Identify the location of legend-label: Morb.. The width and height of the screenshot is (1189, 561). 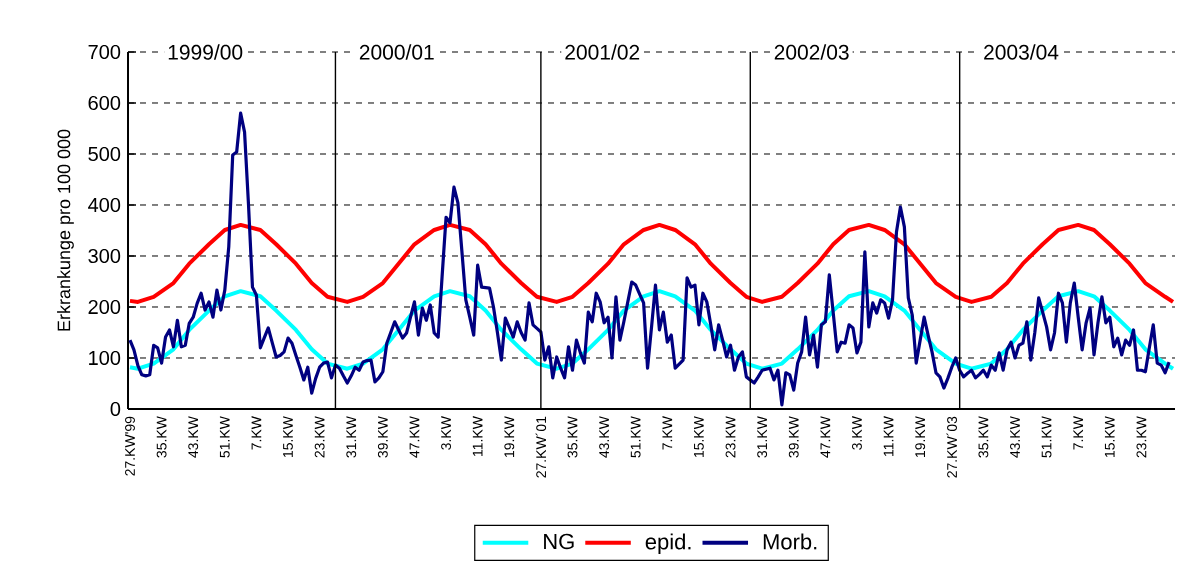
(790, 541).